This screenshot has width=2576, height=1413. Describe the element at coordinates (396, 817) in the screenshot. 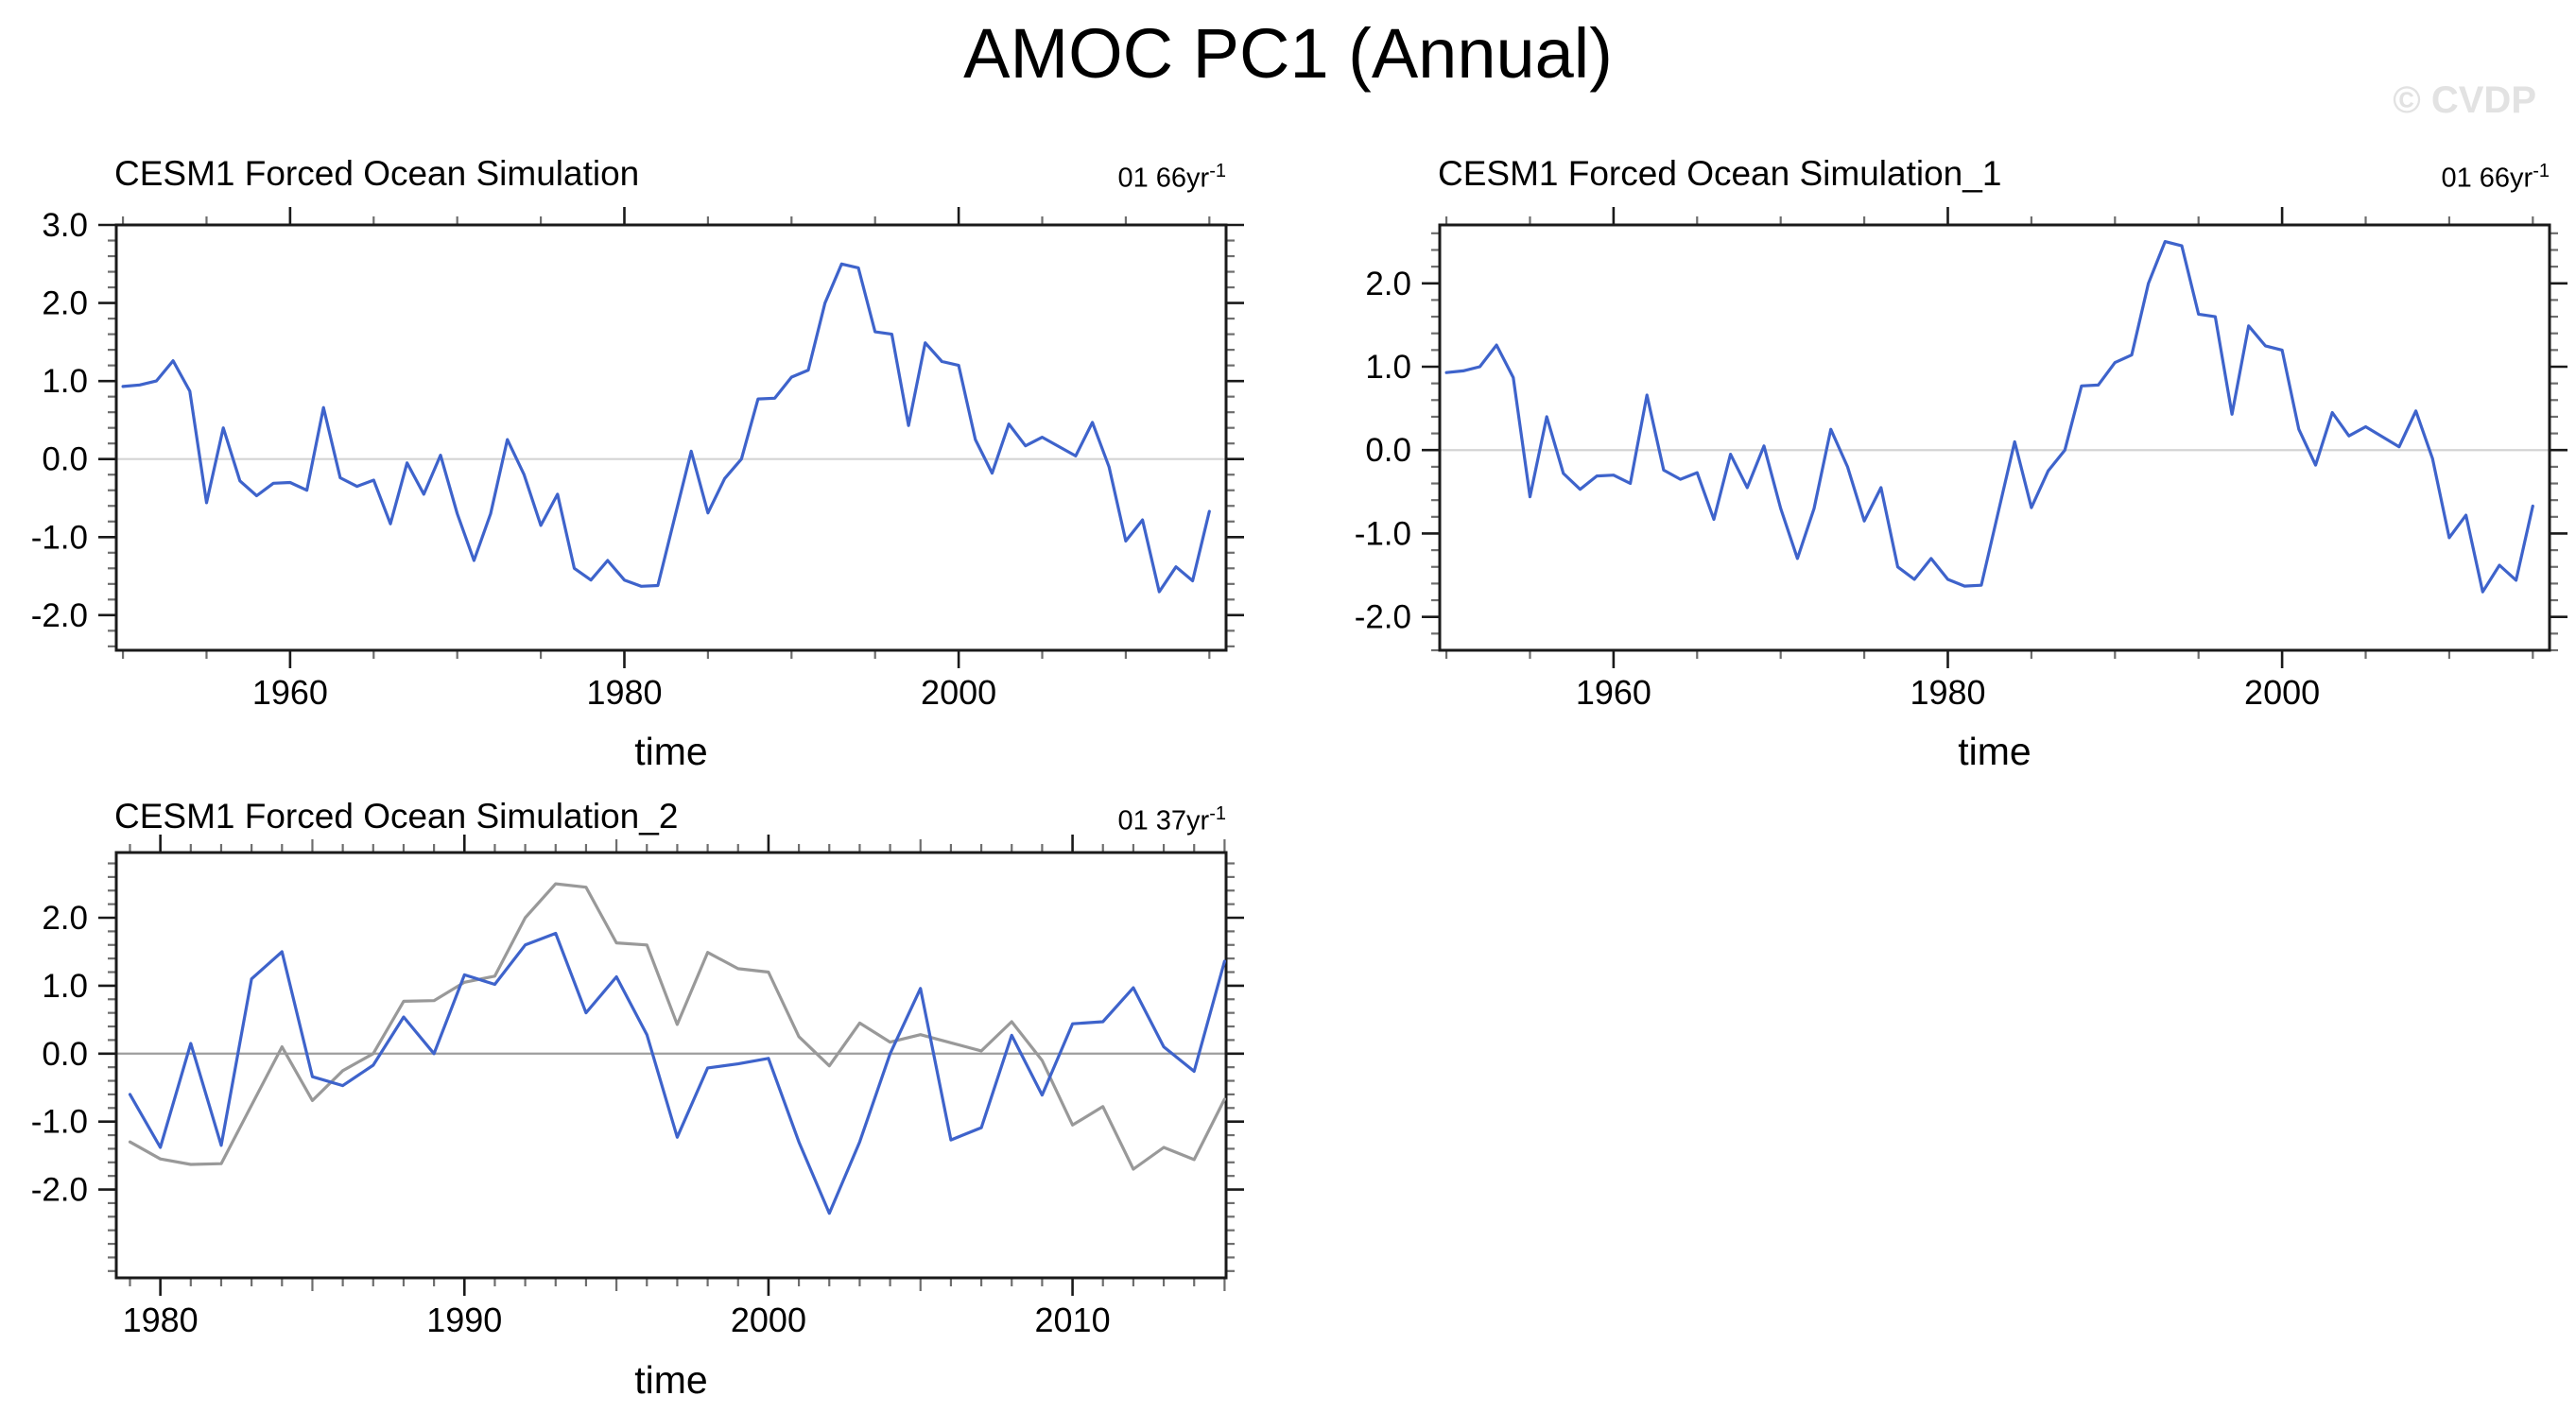

I see `panel3-title: CESM1 Forced Ocean Simulation_2` at that location.